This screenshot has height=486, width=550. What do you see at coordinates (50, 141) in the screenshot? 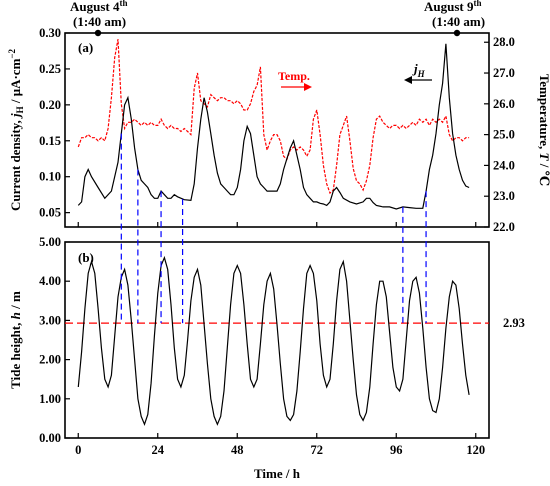
I see `y-tick-label: 0.15` at bounding box center [50, 141].